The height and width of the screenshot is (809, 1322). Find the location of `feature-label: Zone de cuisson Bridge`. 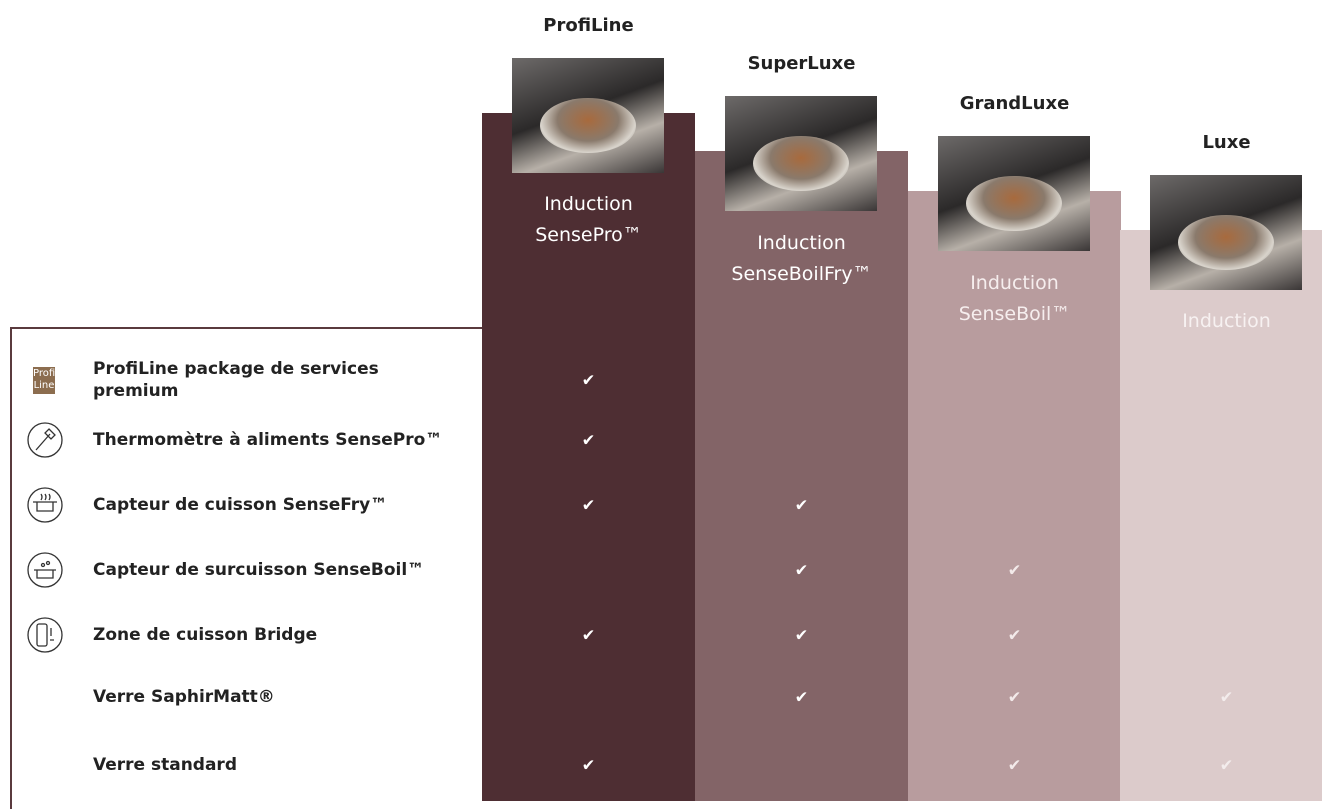

feature-label: Zone de cuisson Bridge is located at coordinates (205, 635).